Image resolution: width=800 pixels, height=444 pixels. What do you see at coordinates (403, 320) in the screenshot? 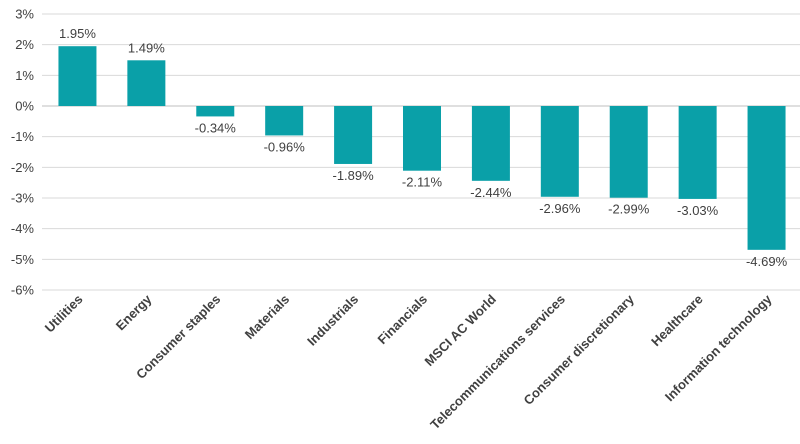
I see `category-label-financials: Financials` at bounding box center [403, 320].